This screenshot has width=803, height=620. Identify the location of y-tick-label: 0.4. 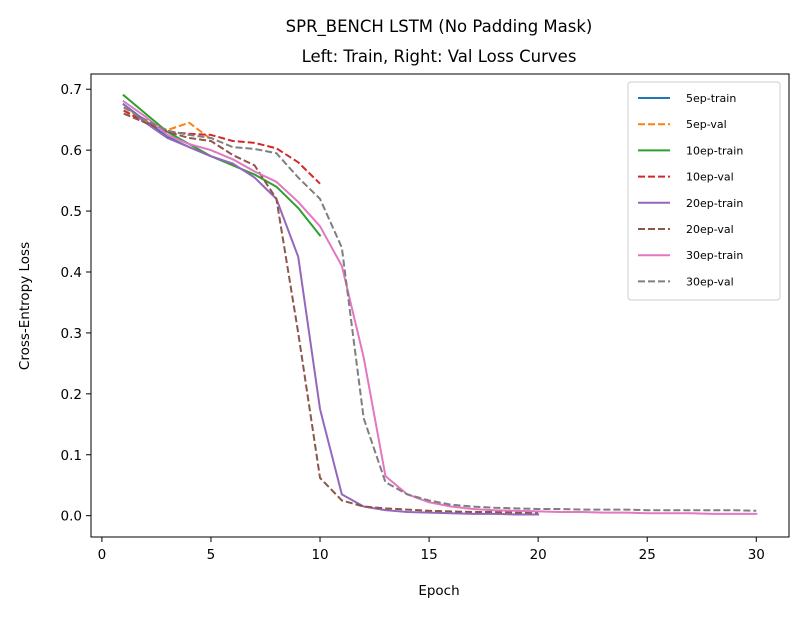
(71, 273).